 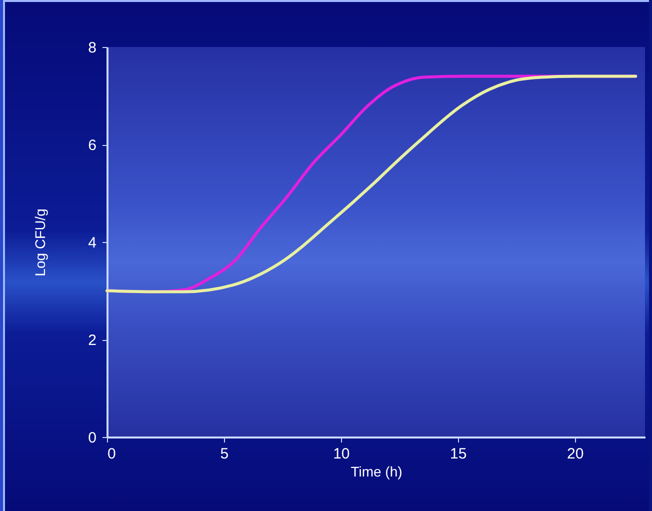 I want to click on y-tick-label: 6, so click(x=92, y=145).